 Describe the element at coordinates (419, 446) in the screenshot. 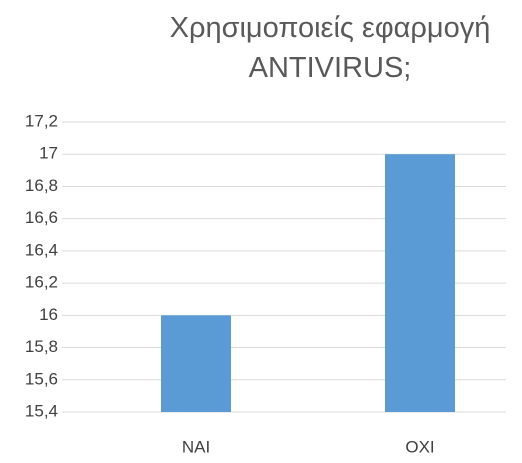

I see `x-tick-label: OXI` at that location.